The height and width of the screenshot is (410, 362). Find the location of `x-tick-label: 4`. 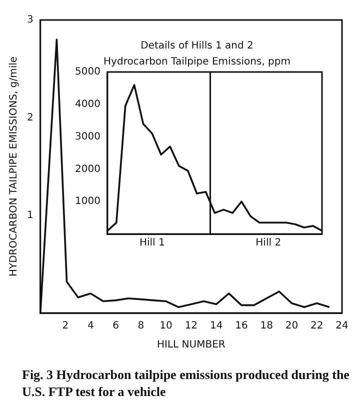

x-tick-label: 4 is located at coordinates (90, 326).